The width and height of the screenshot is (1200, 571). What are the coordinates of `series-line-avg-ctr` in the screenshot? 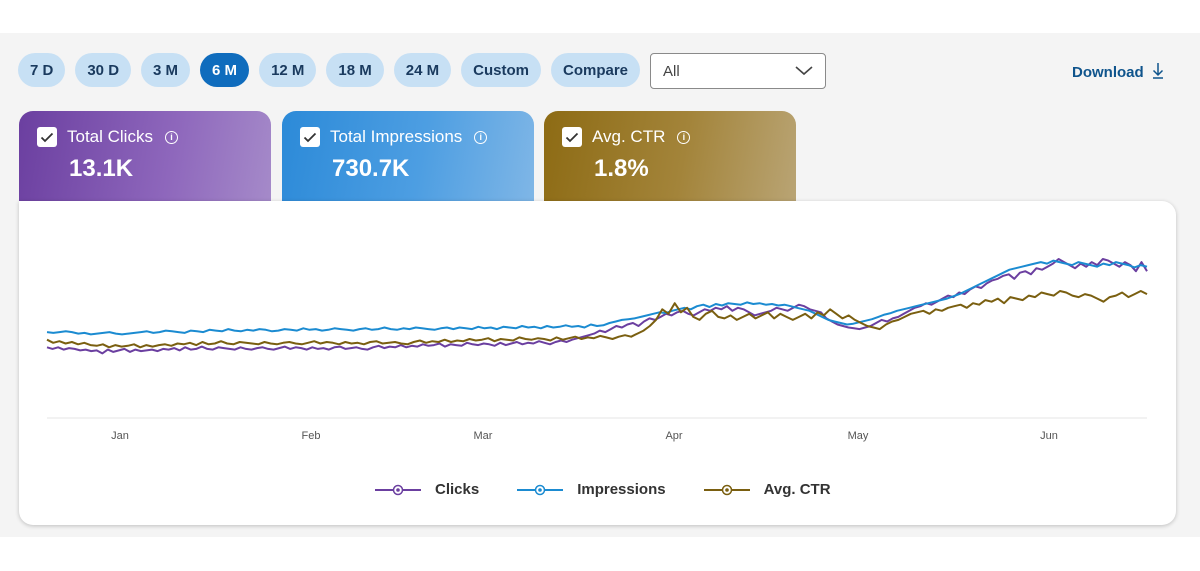 It's located at (597, 319).